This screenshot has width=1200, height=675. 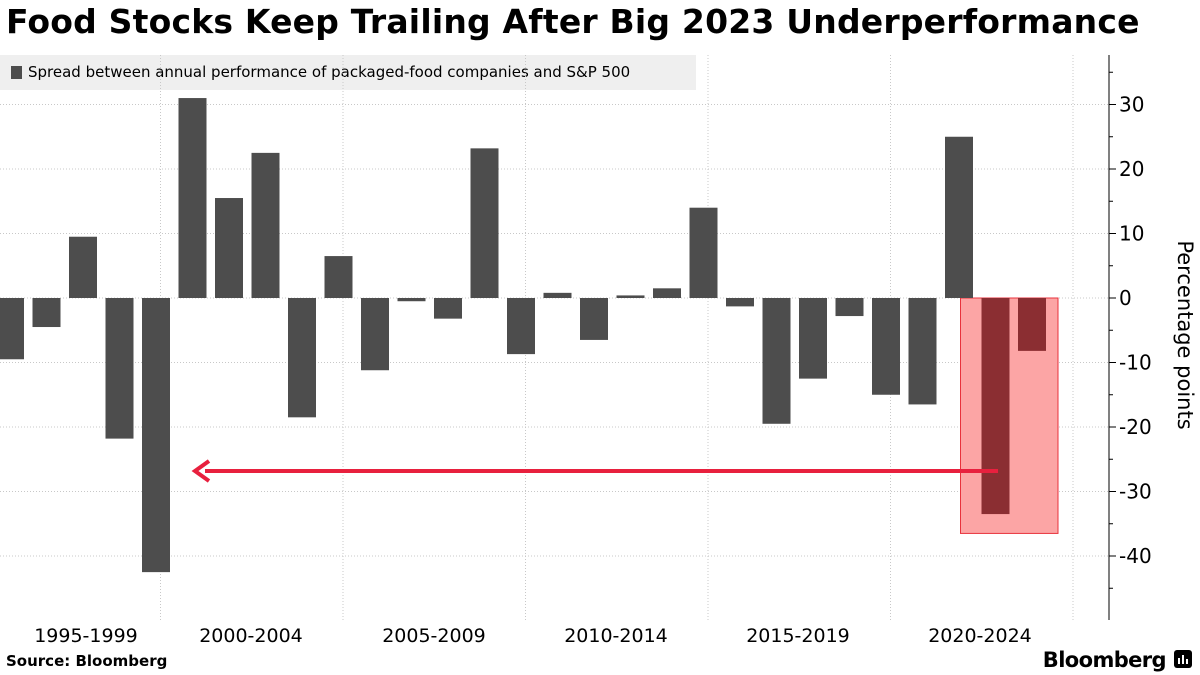 What do you see at coordinates (16, 72) in the screenshot?
I see `legend-swatch` at bounding box center [16, 72].